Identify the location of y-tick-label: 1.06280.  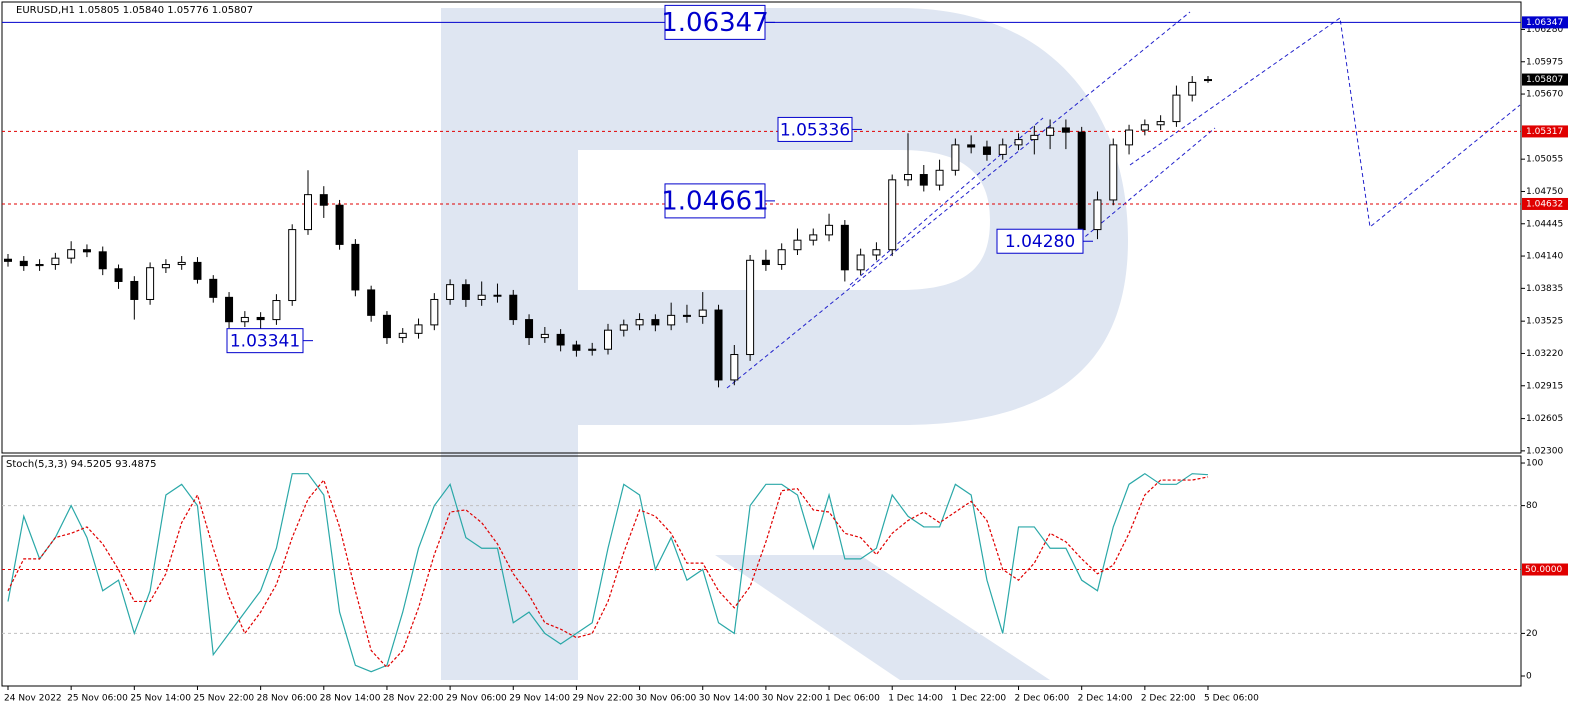
(1544, 30).